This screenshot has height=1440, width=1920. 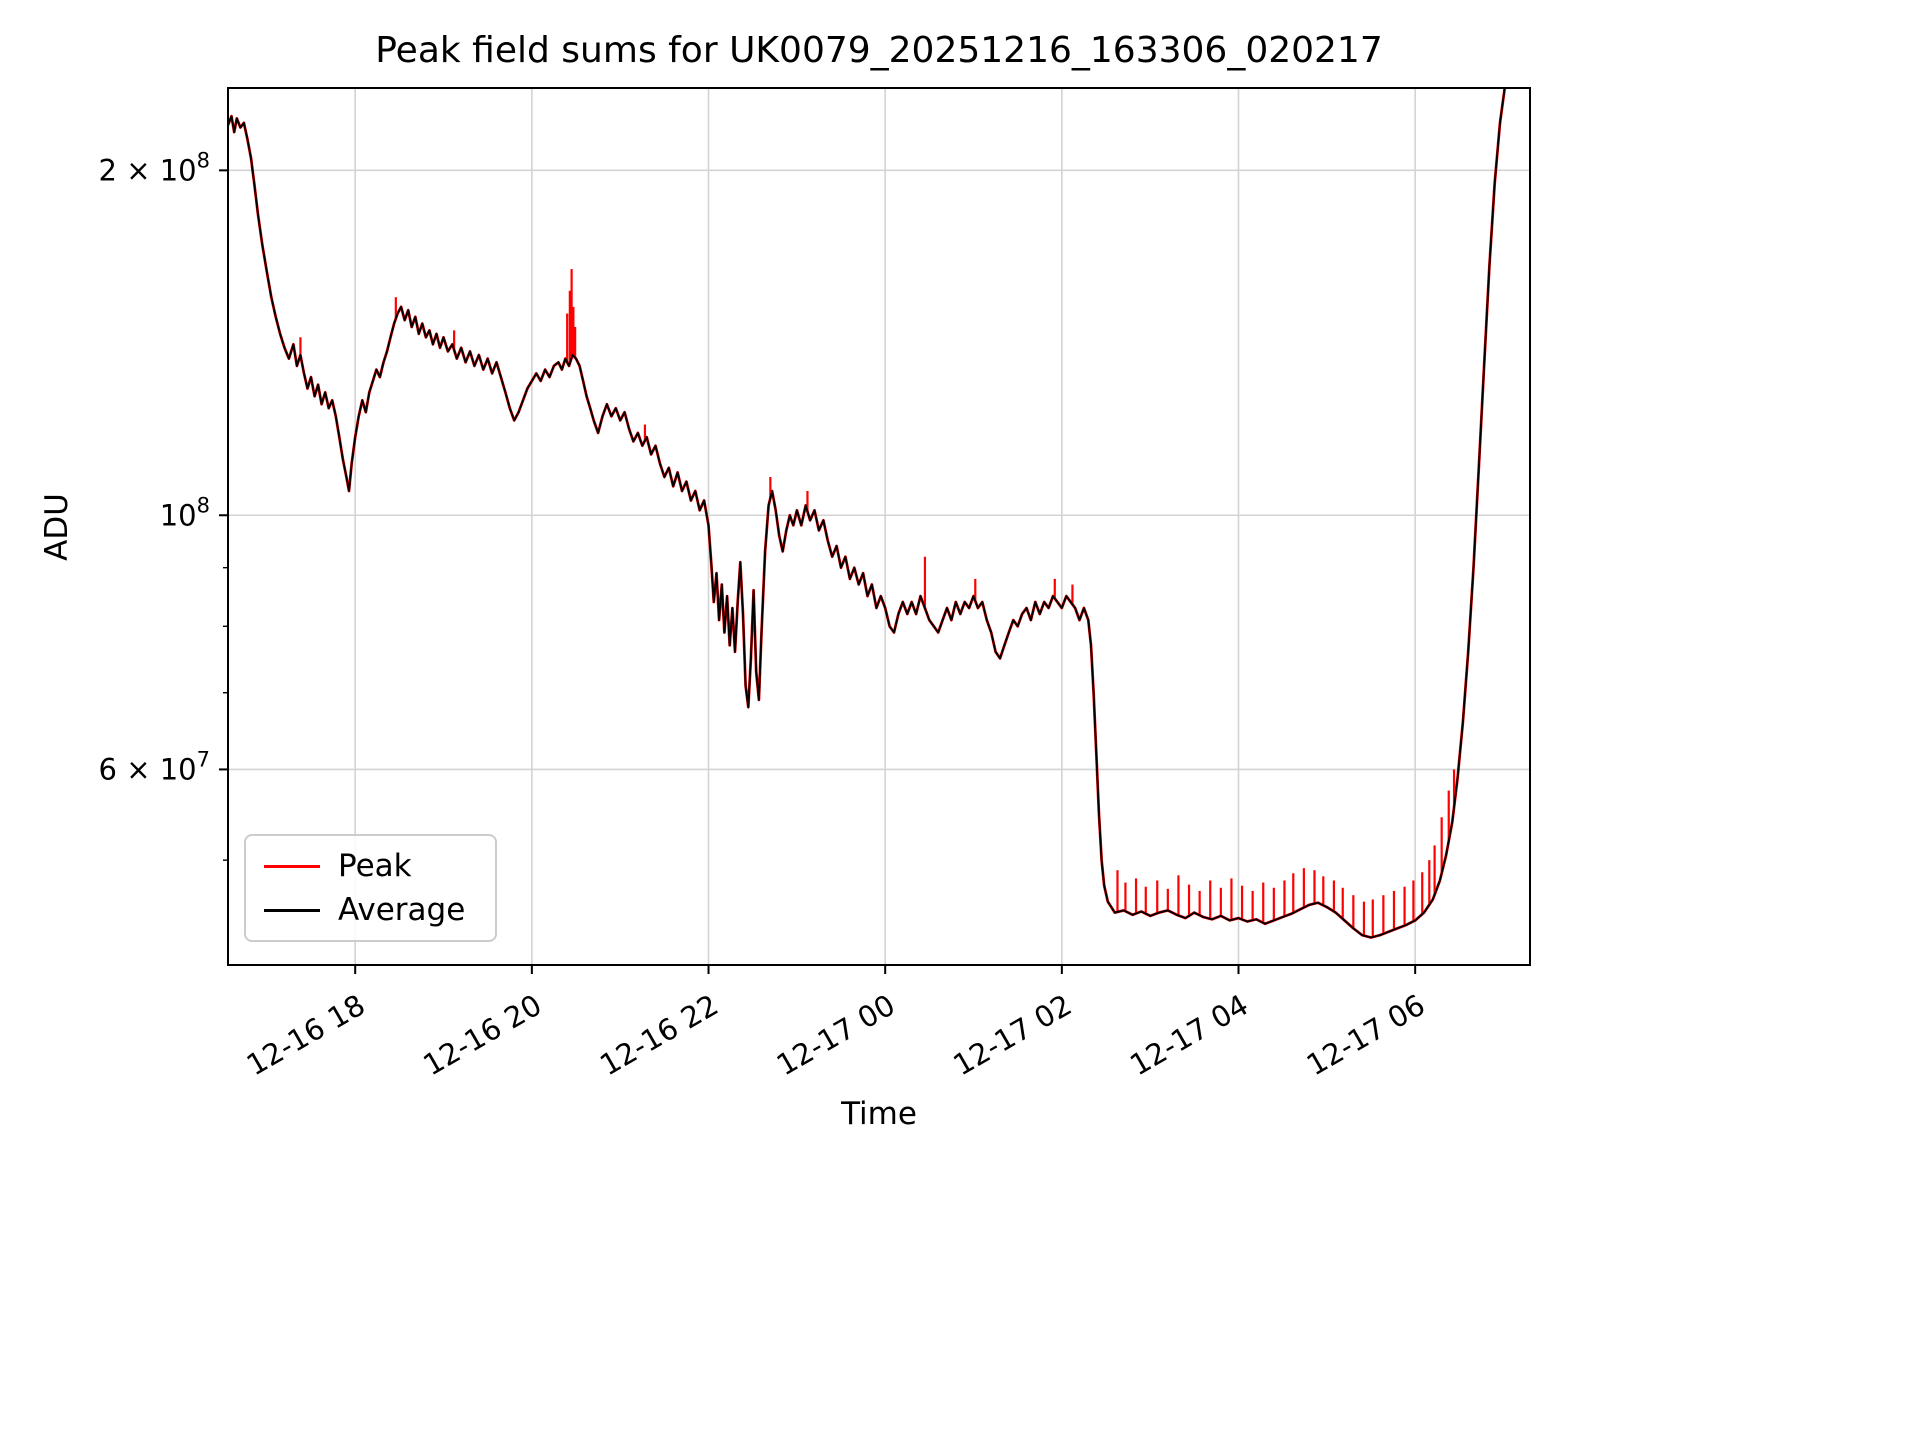 I want to click on legend-item-average: Average, so click(x=364, y=910).